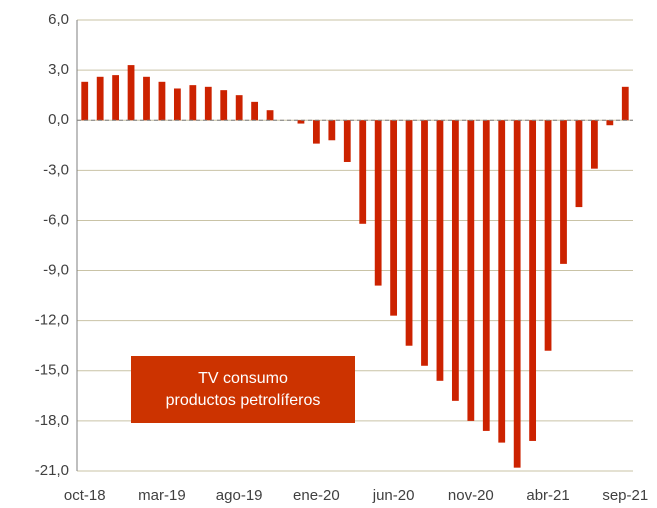 The image size is (657, 508). What do you see at coordinates (243, 400) in the screenshot?
I see `annotation: productos petrolíferos` at bounding box center [243, 400].